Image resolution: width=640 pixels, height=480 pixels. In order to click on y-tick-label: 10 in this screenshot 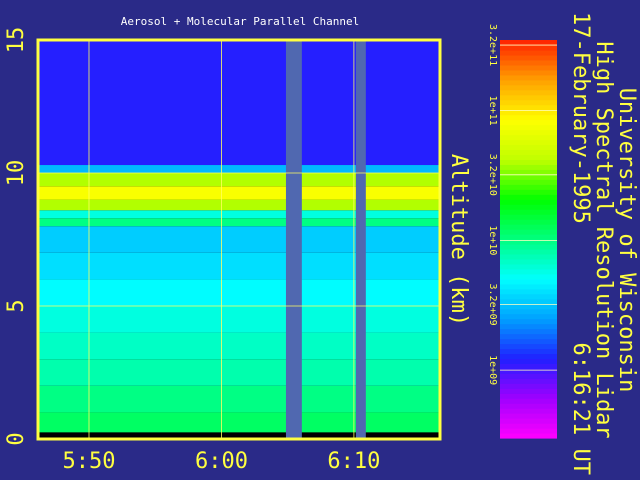, I will do `click(16, 173)`.